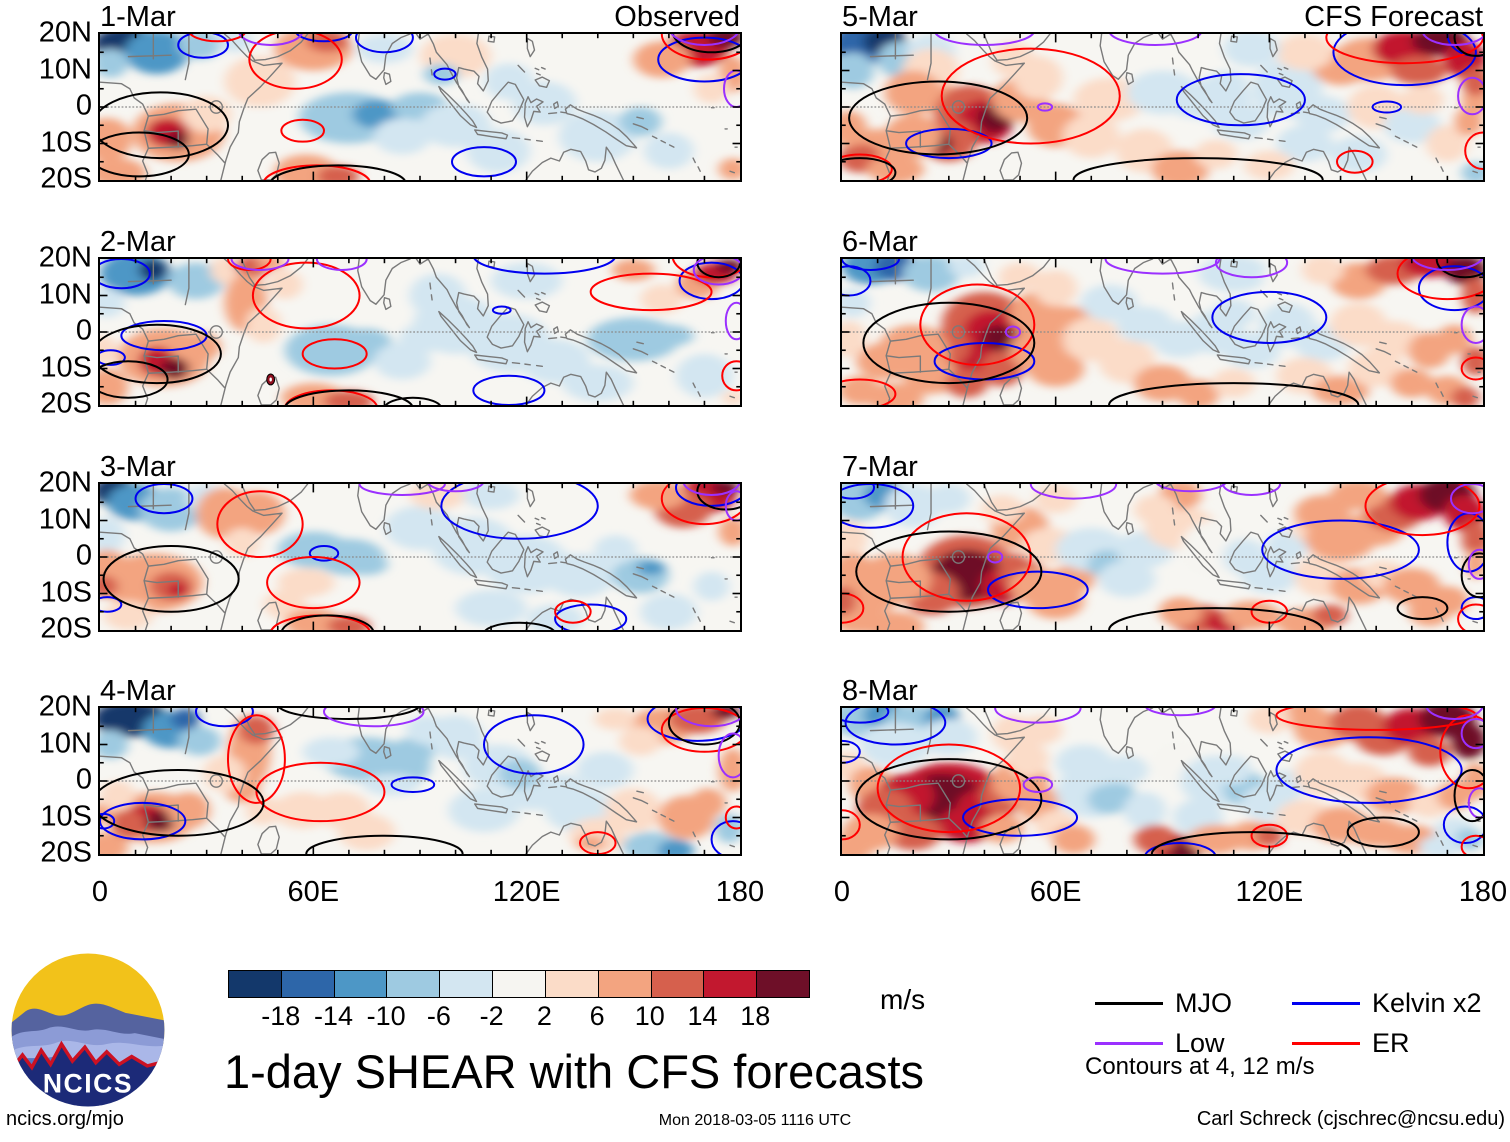  Describe the element at coordinates (88, 1083) in the screenshot. I see `logo-text: NCICS` at that location.